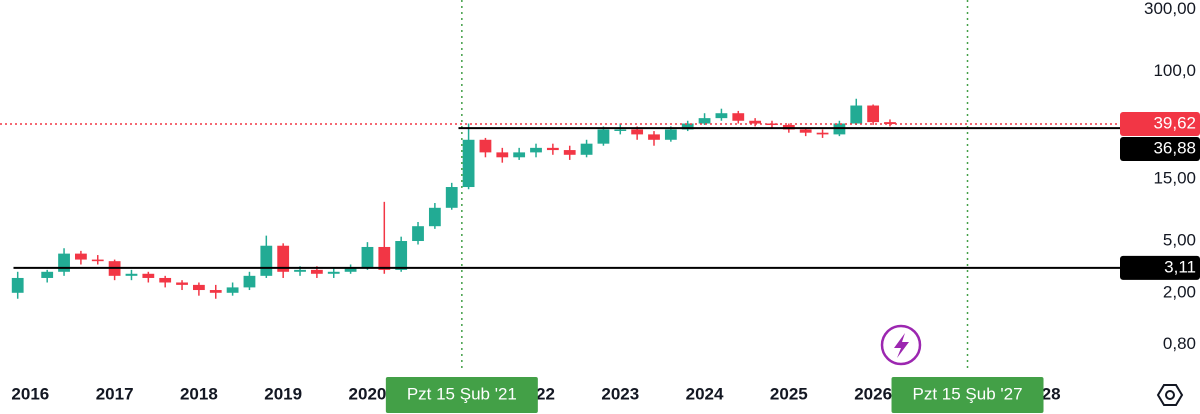  I want to click on x-tick-label: 2016, so click(30, 393).